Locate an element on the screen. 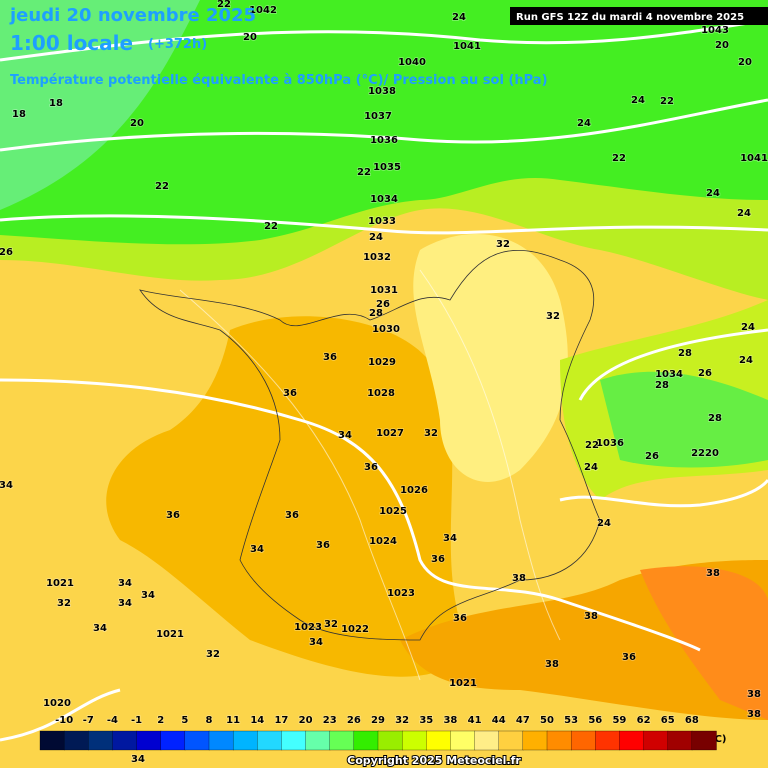  map-value-label: 1033 is located at coordinates (382, 221).